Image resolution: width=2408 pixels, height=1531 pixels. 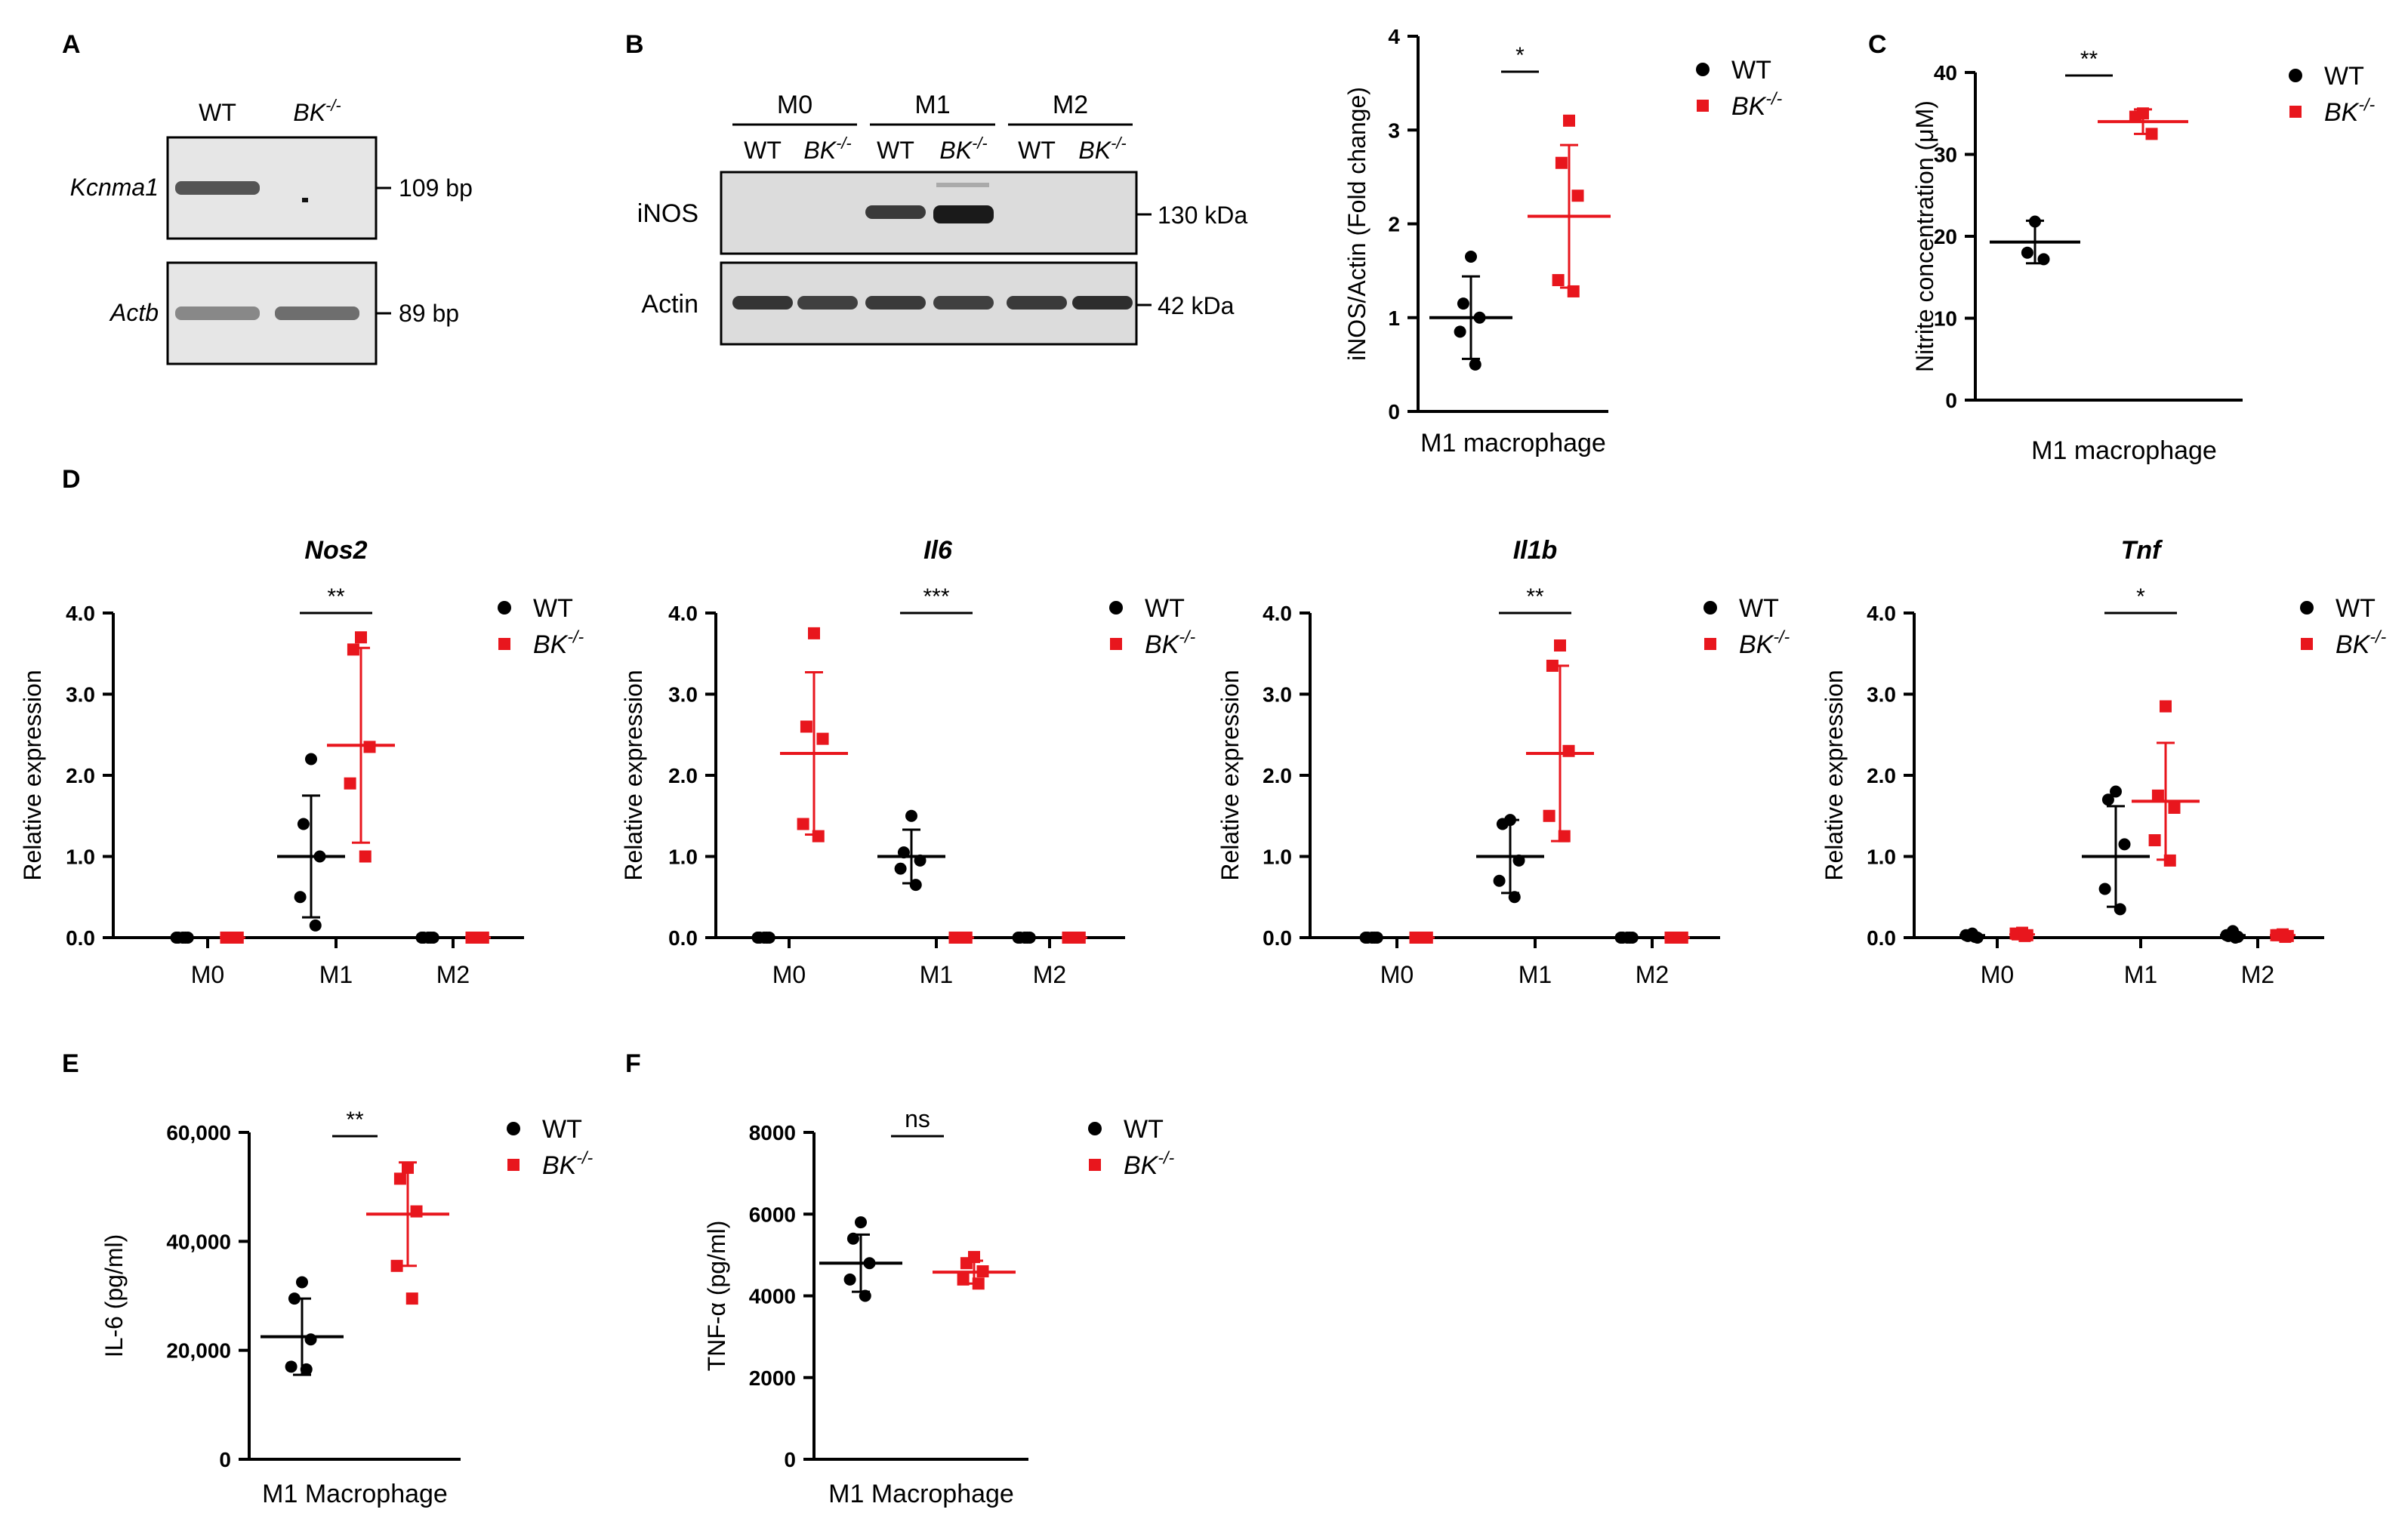 I want to click on y-tick-label: 40,000, so click(x=198, y=1241).